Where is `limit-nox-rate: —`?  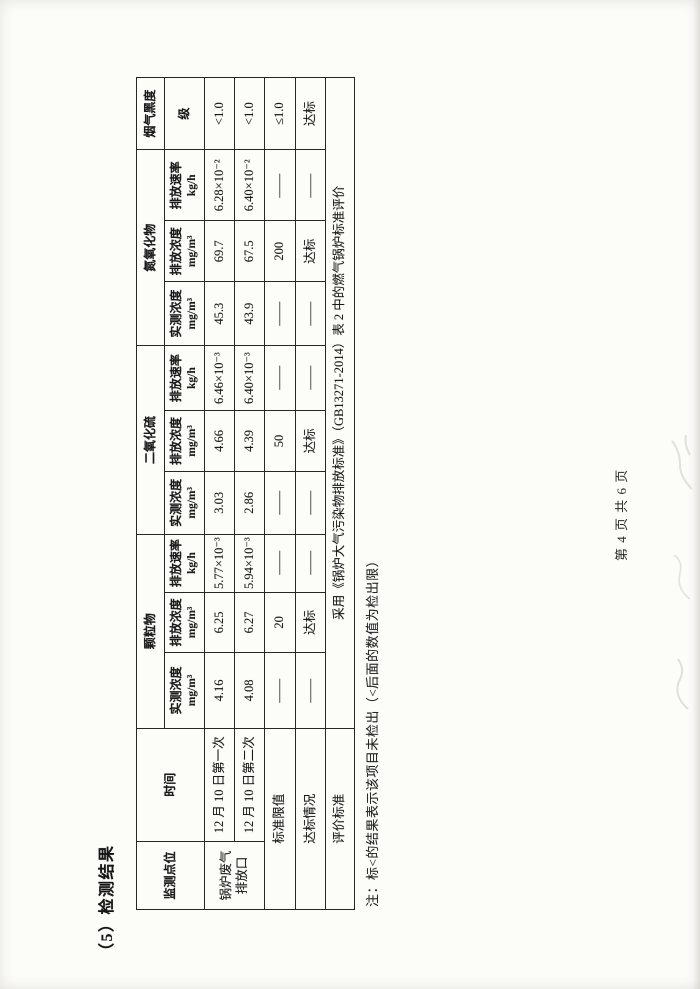
limit-nox-rate: — is located at coordinates (280, 185).